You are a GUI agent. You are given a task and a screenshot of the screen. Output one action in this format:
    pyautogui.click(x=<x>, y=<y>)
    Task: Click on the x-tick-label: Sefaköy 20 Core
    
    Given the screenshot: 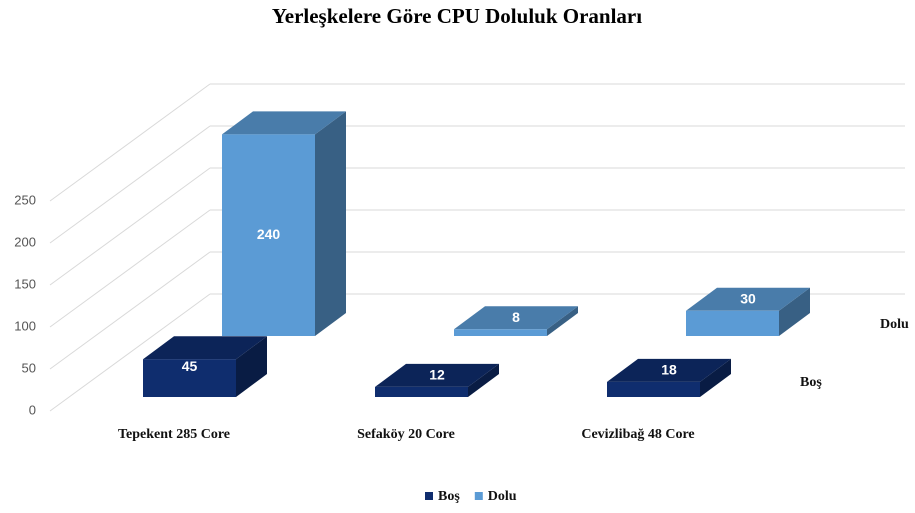 What is the action you would take?
    pyautogui.click(x=406, y=434)
    